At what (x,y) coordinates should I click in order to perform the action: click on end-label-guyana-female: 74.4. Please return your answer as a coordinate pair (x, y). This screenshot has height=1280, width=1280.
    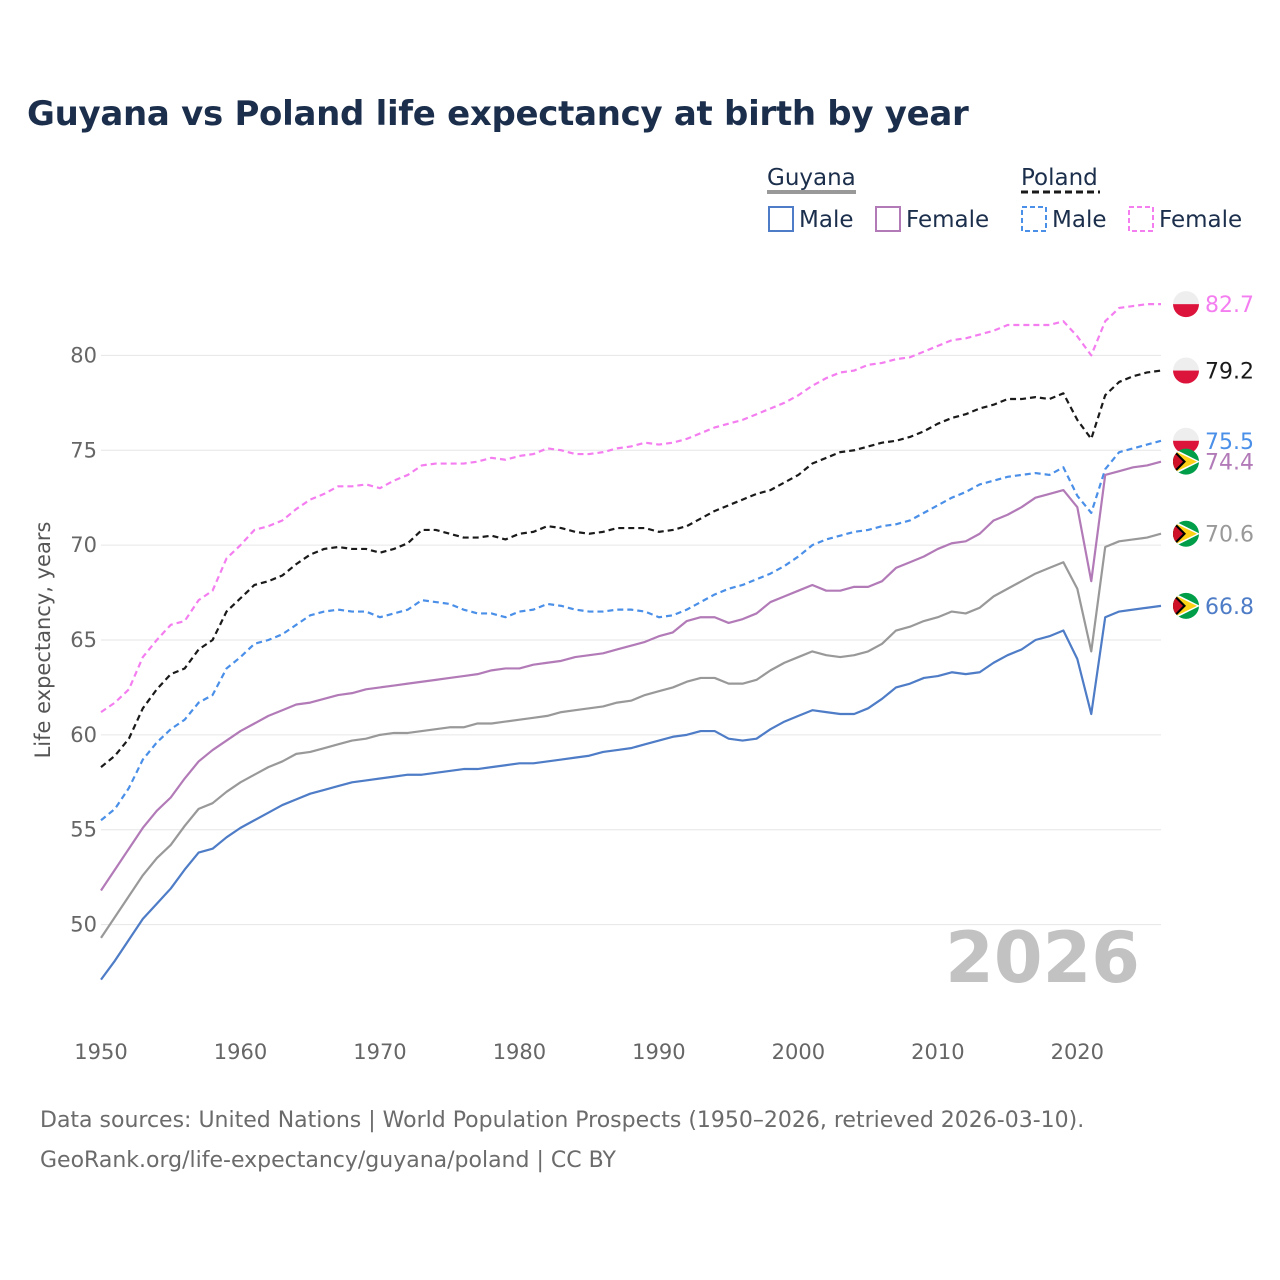
    Looking at the image, I should click on (1229, 463).